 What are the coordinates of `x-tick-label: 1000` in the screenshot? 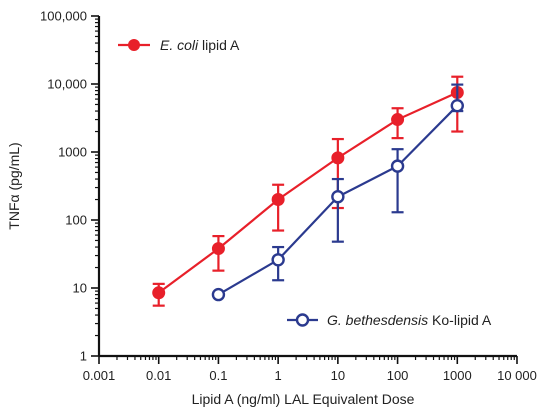 It's located at (457, 375).